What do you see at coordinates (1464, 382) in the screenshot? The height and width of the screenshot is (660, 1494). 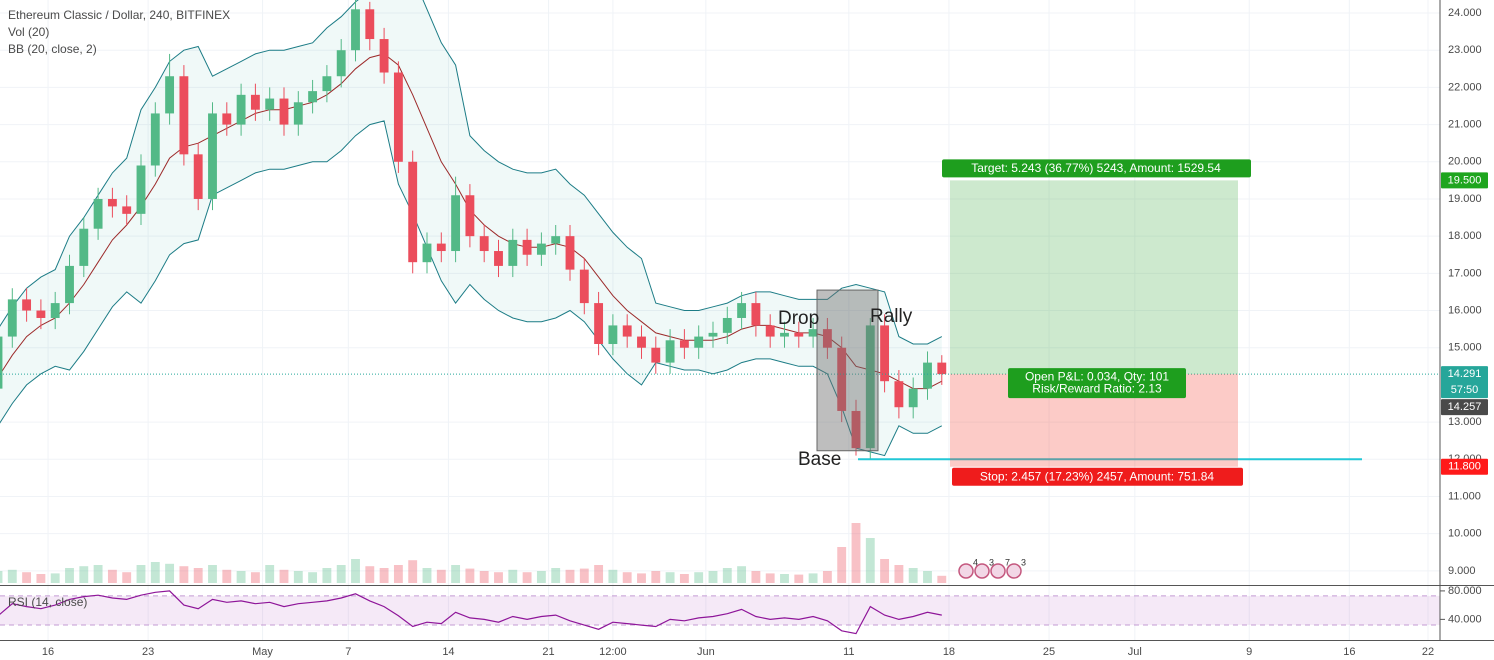 I see `price-tag` at bounding box center [1464, 382].